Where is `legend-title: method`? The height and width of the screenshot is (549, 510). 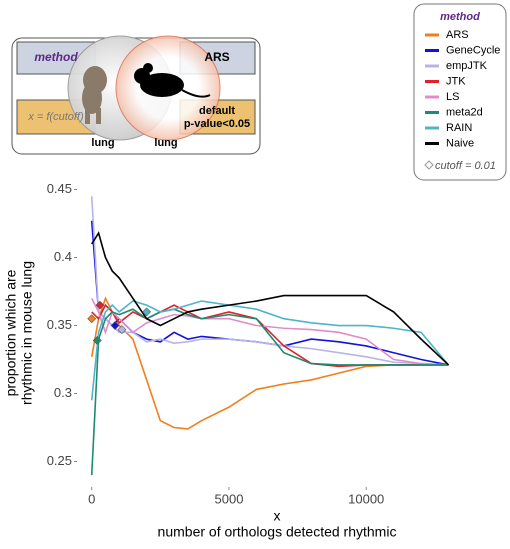
legend-title: method is located at coordinates (460, 17).